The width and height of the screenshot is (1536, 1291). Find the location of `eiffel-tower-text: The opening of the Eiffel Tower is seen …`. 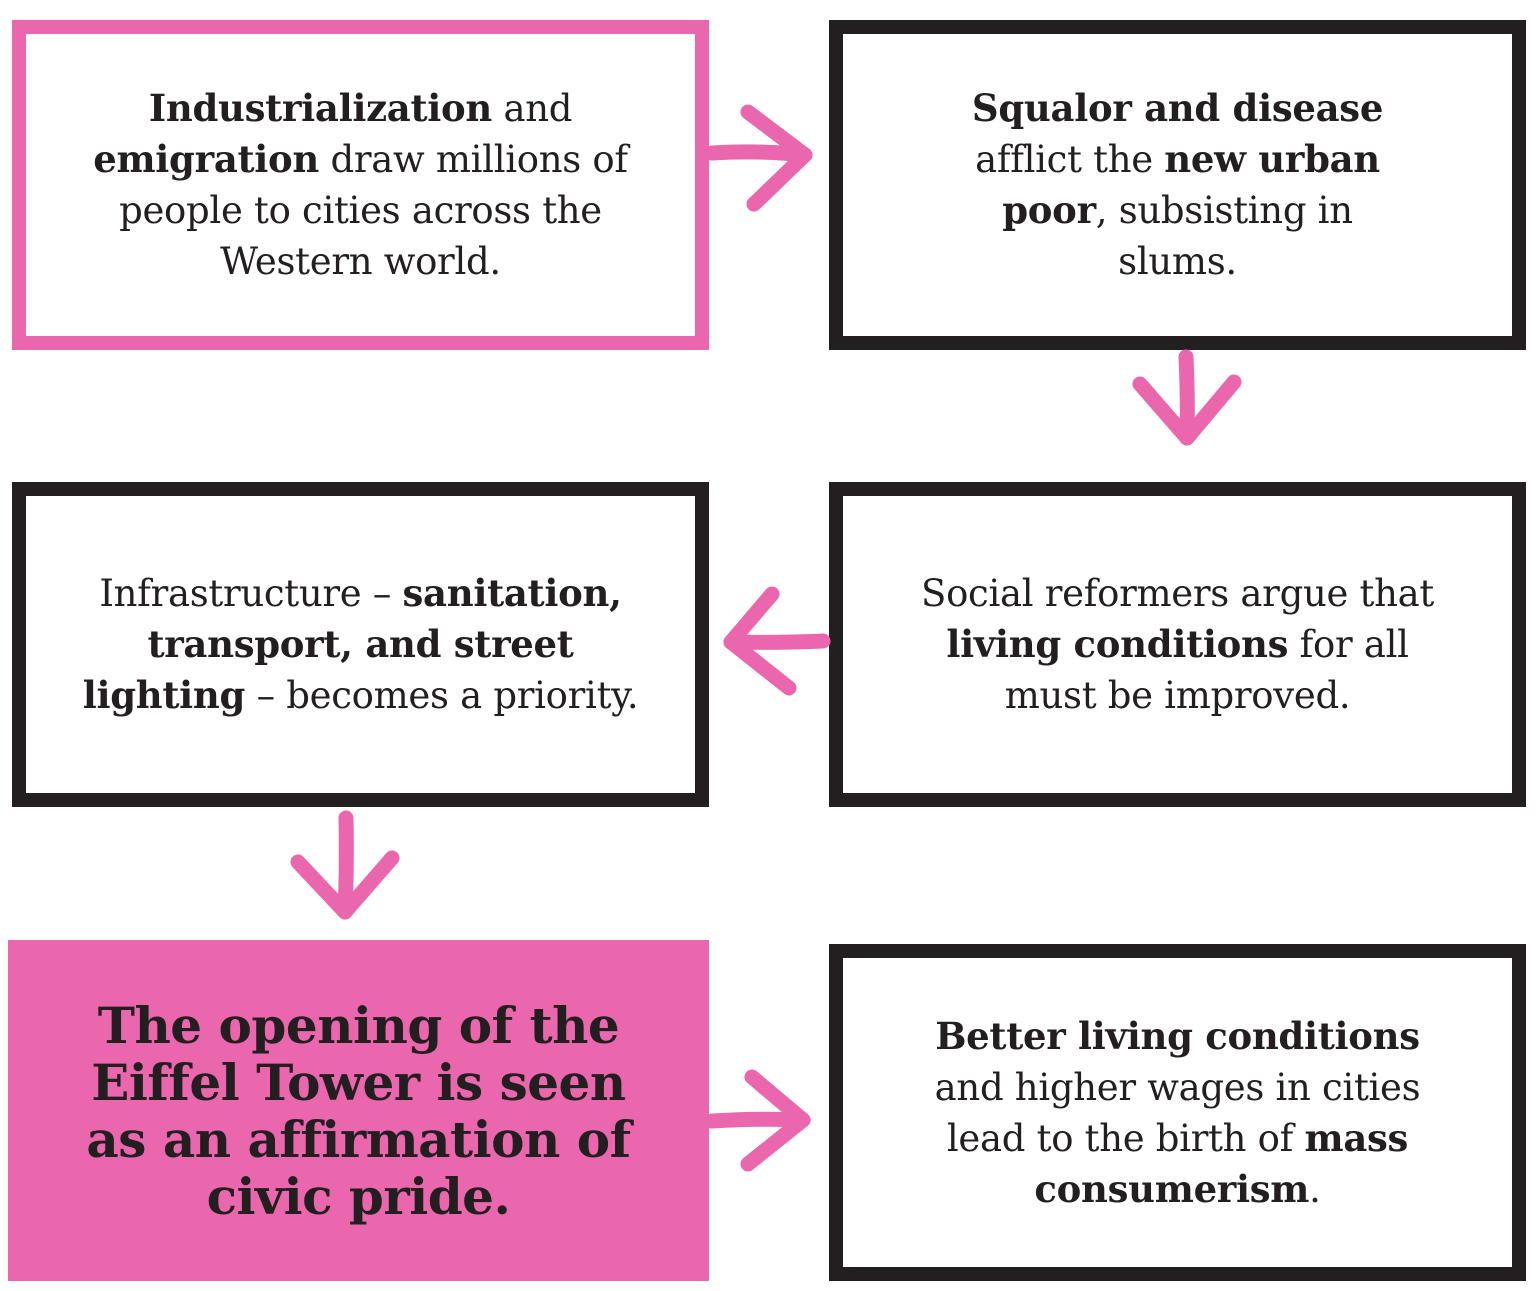

eiffel-tower-text: The opening of the Eiffel Tower is seen … is located at coordinates (358, 1110).